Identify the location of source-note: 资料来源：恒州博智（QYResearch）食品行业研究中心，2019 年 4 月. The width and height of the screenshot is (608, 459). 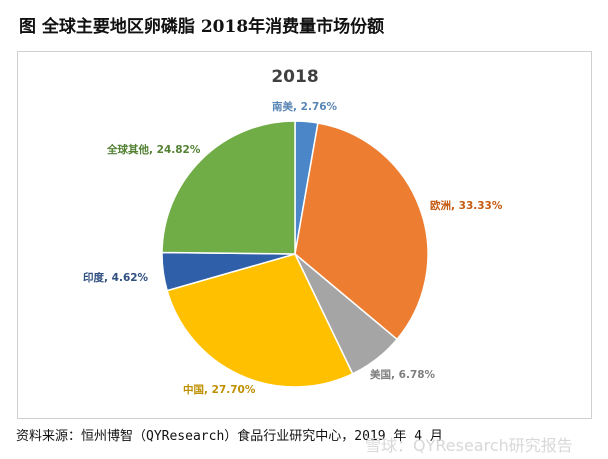
(229, 436).